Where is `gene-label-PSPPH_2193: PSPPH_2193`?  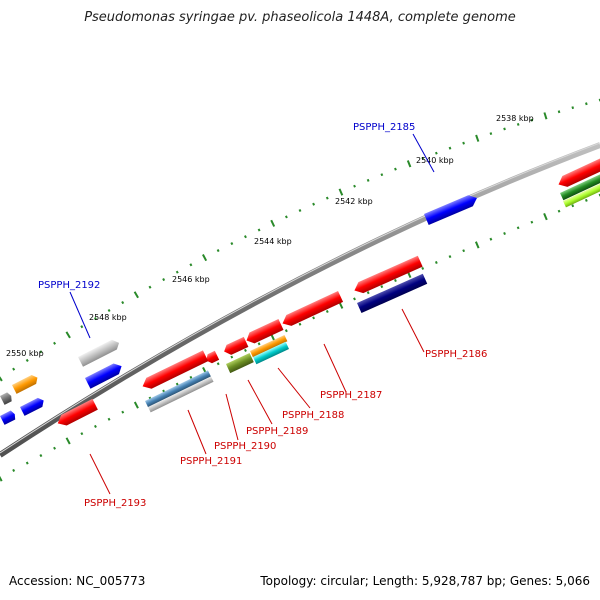 gene-label-PSPPH_2193: PSPPH_2193 is located at coordinates (115, 503).